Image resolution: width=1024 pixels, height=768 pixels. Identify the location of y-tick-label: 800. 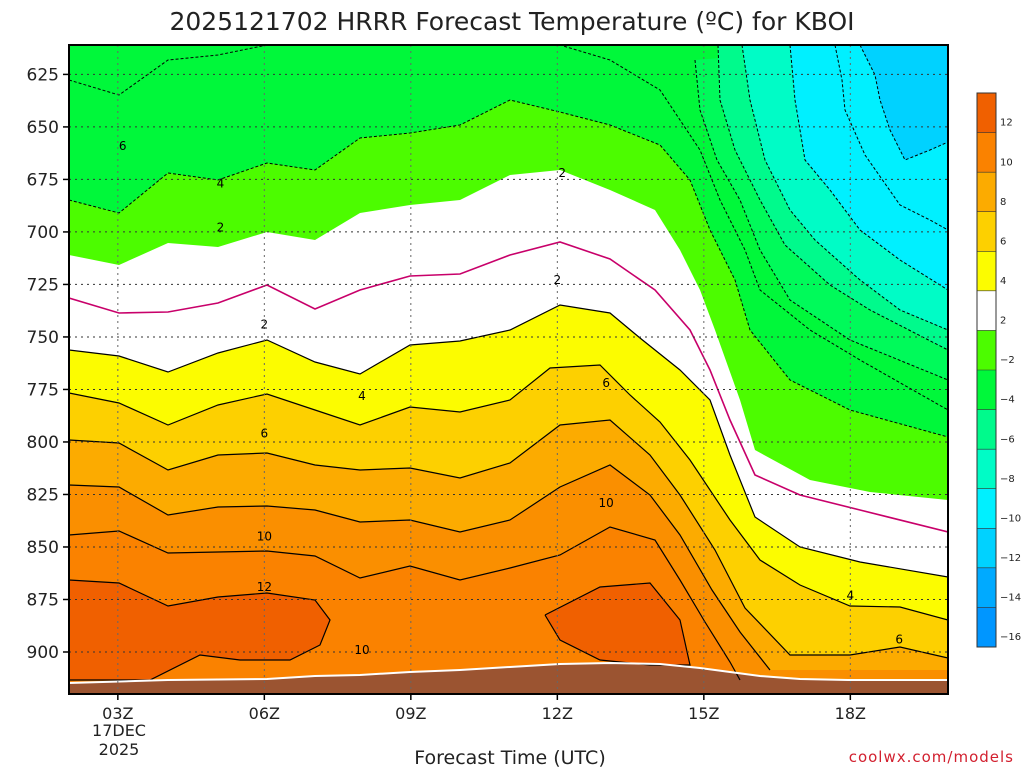
(43, 443).